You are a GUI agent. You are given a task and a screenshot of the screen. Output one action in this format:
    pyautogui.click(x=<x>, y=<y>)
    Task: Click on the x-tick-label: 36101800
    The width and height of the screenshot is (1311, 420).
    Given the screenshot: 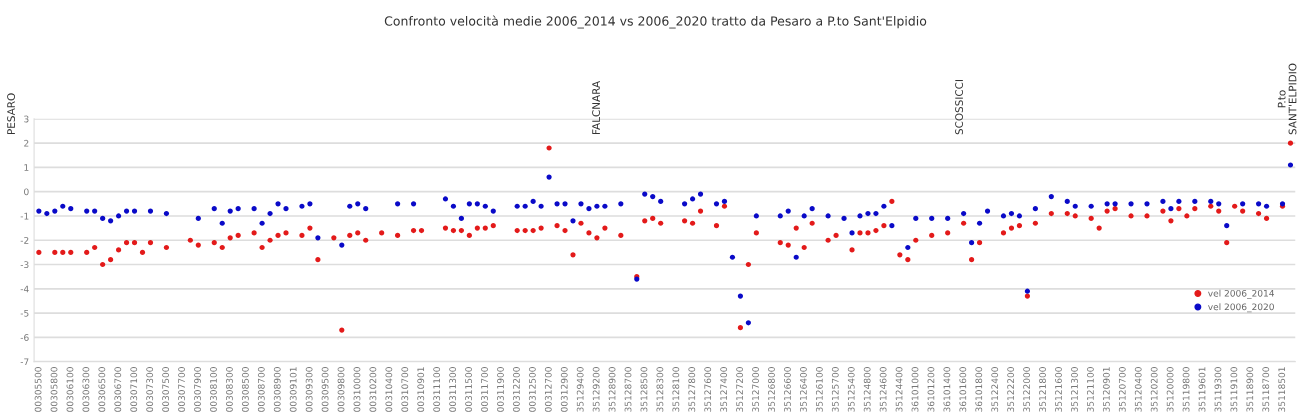 What is the action you would take?
    pyautogui.click(x=979, y=389)
    